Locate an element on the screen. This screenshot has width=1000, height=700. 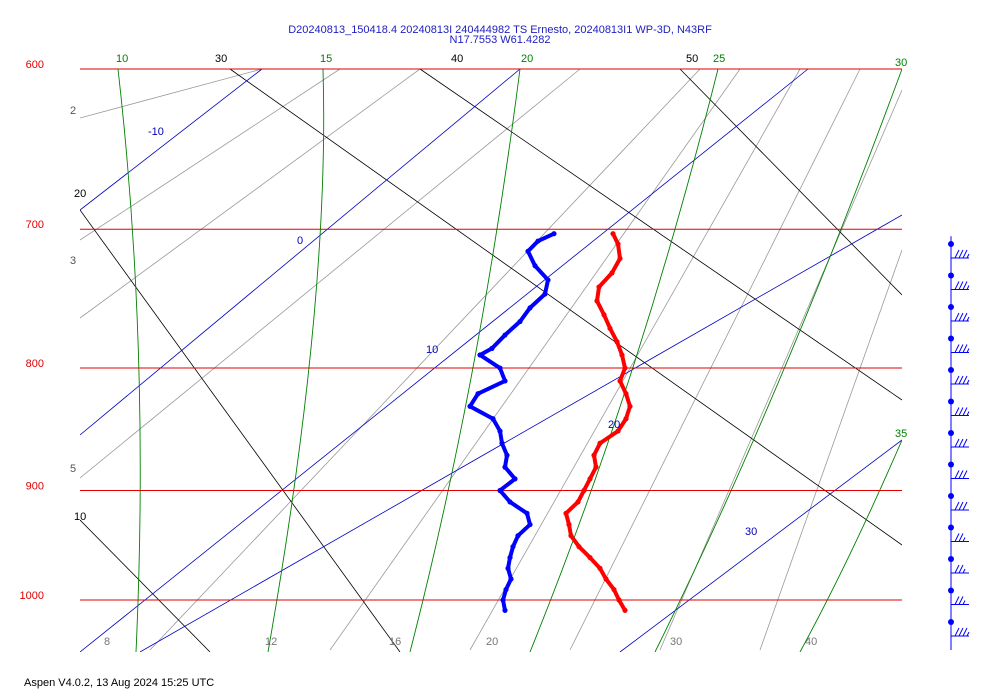
isobar-label: 700 is located at coordinates (35, 225).